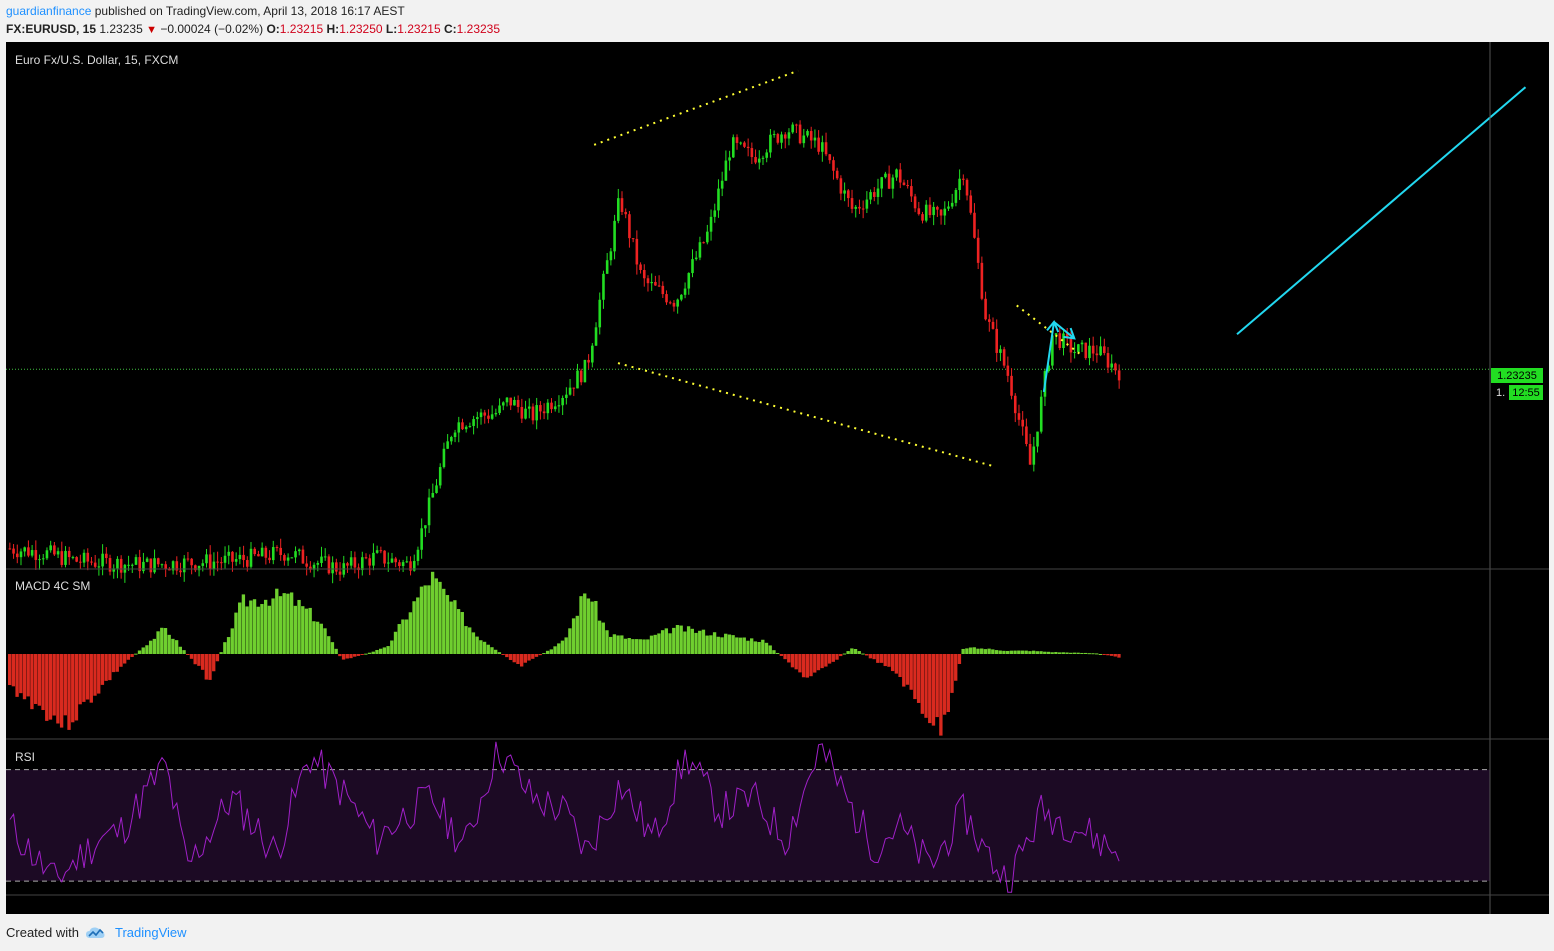 Image resolution: width=1554 pixels, height=951 pixels. Describe the element at coordinates (212, 29) in the screenshot. I see `price-change: −0.00024 (−0.02%)` at that location.